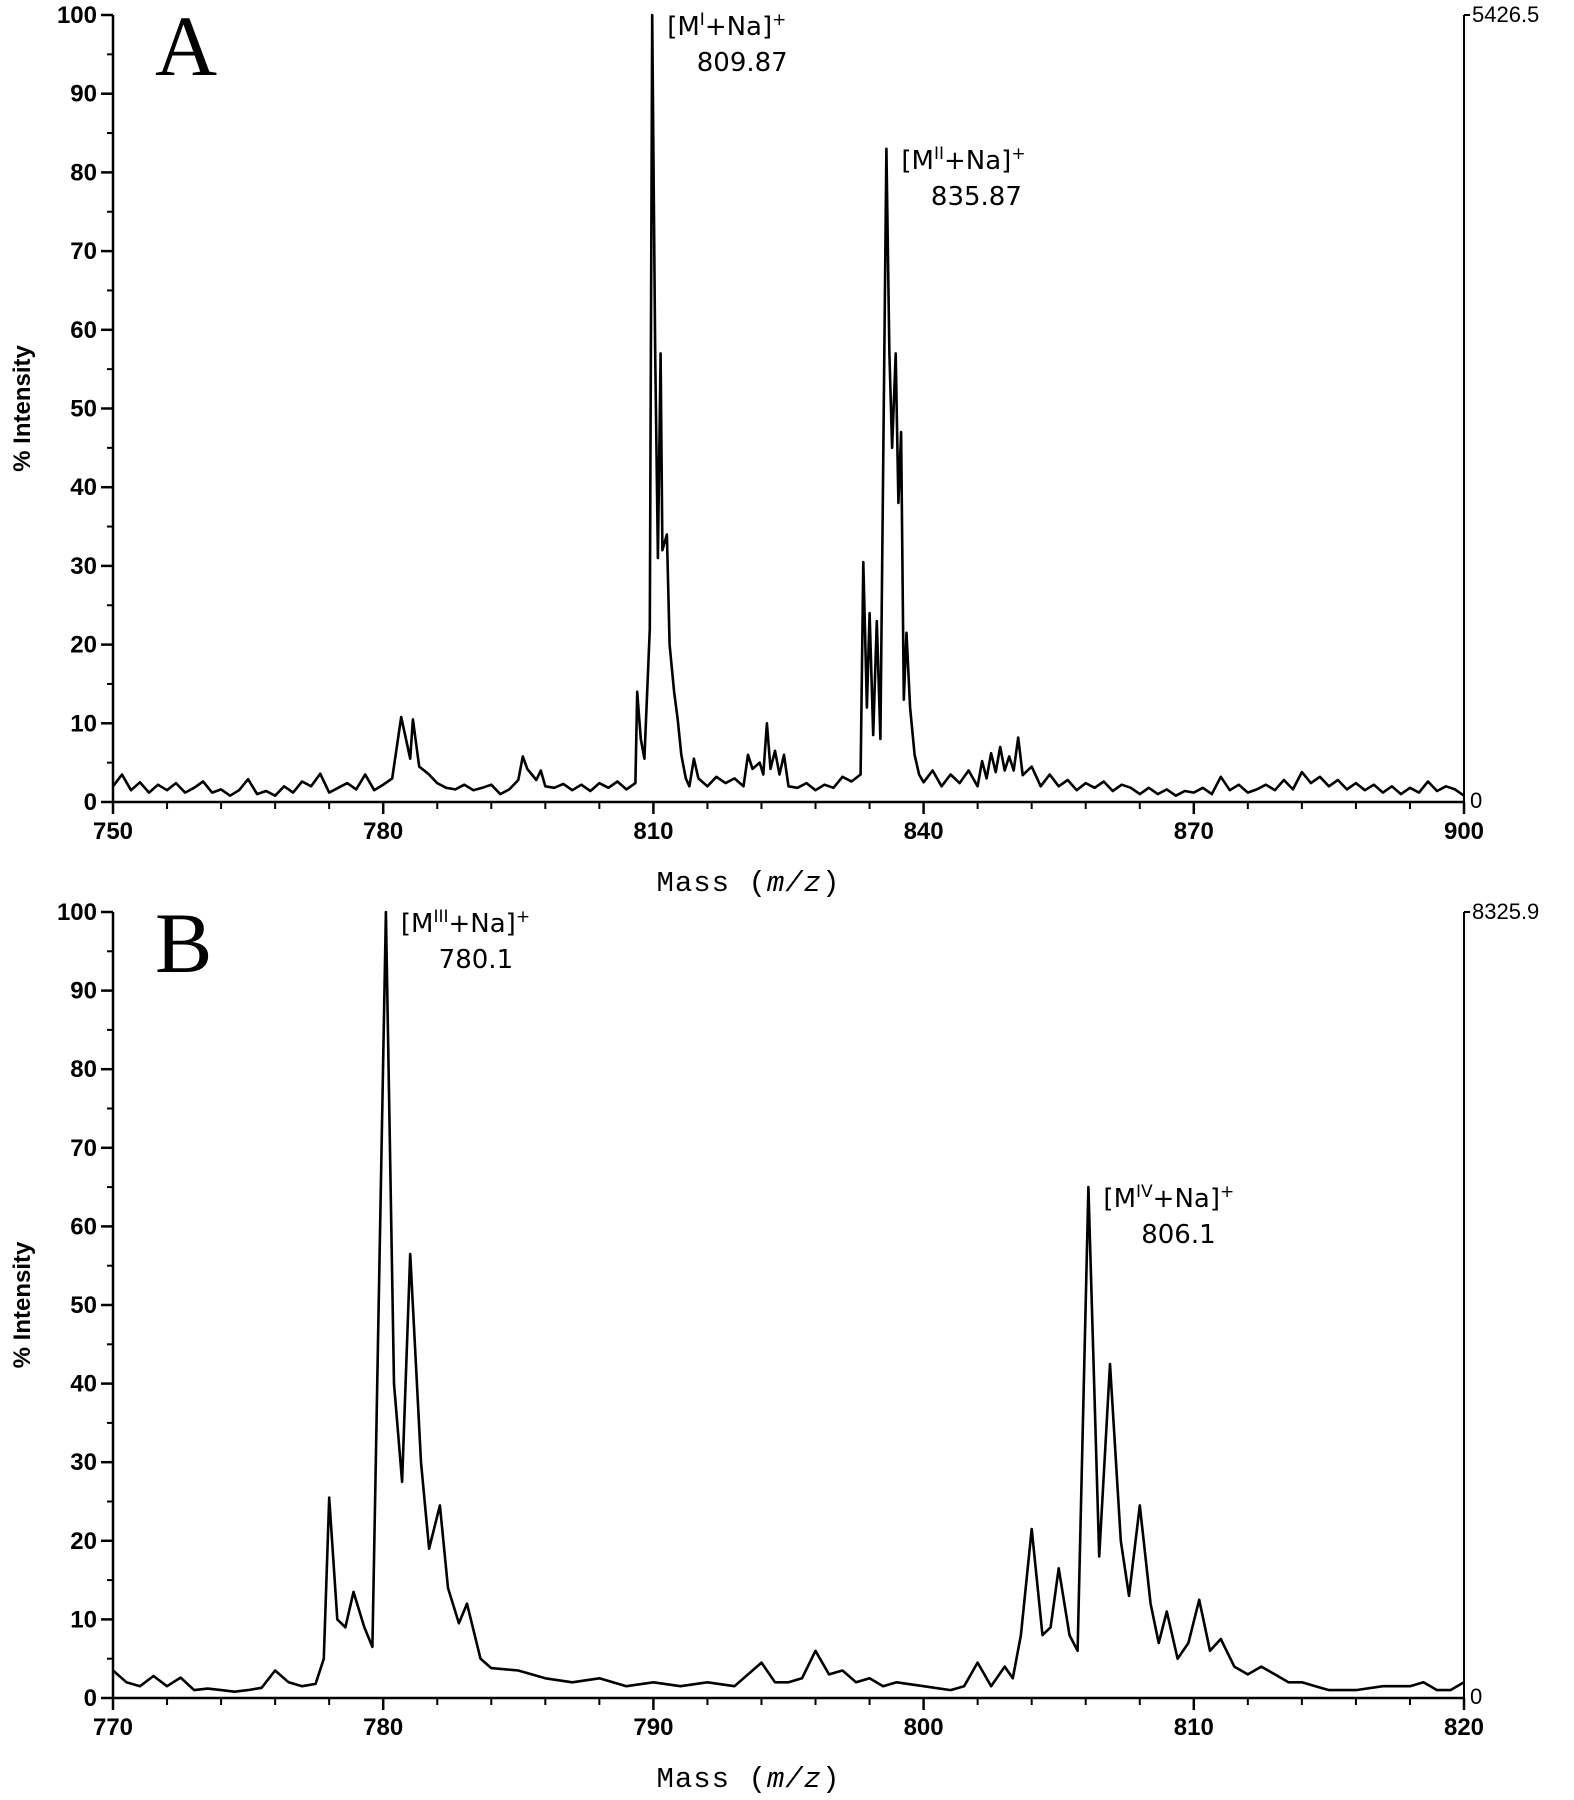 This screenshot has height=1800, width=1574. I want to click on x-tick-label: 790, so click(653, 1727).